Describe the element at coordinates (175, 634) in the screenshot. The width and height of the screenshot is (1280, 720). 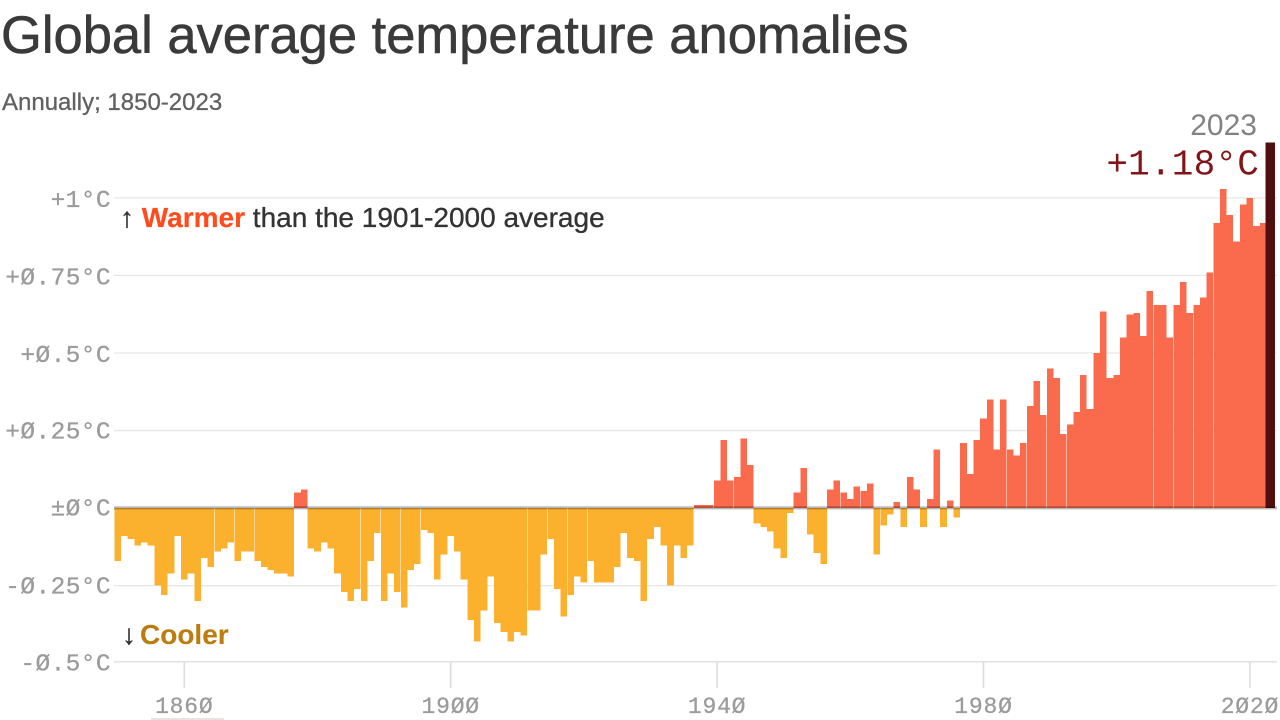
I see `svg-text:↓Cooler: ↓ Cooler` at that location.